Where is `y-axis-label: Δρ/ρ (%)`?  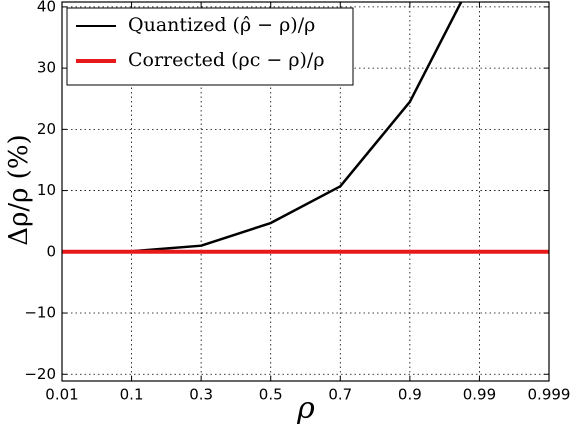
y-axis-label: Δρ/ρ (%) is located at coordinates (19, 189).